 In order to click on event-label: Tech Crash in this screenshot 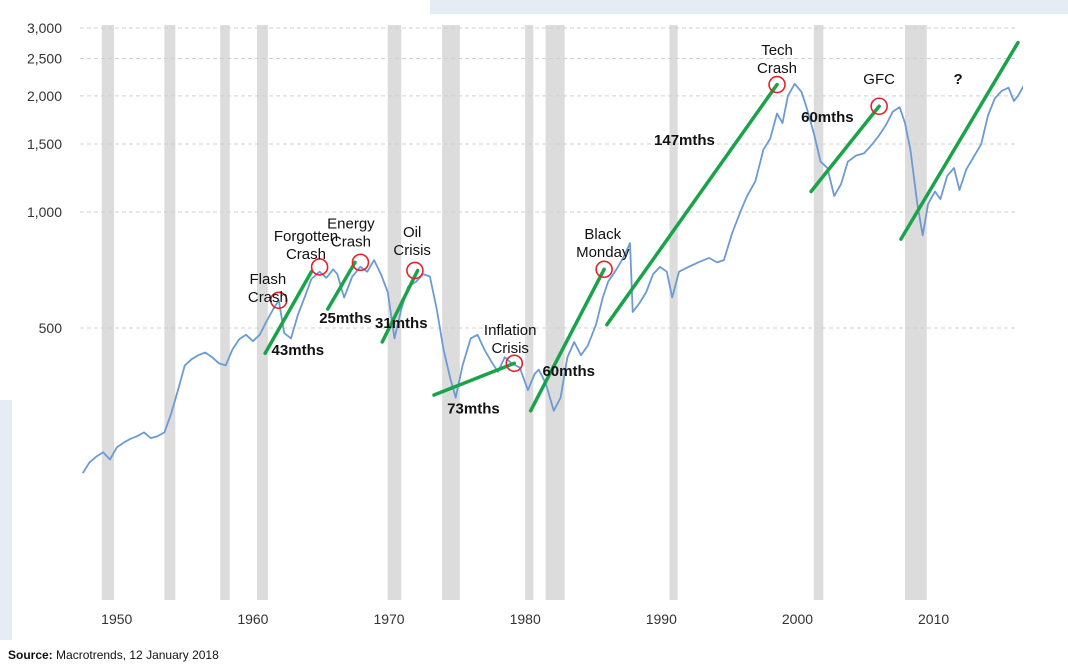, I will do `click(777, 59)`.